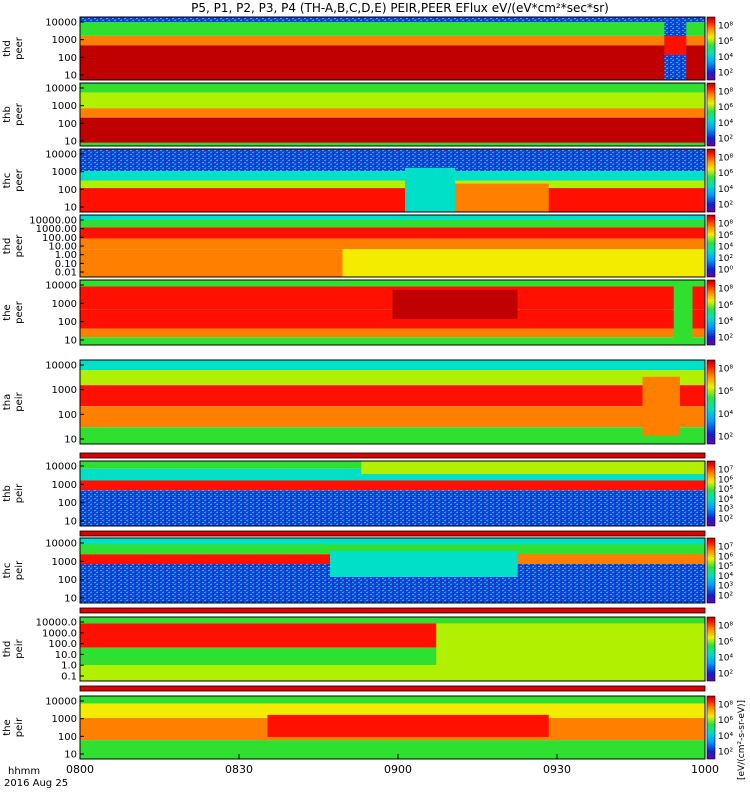 This screenshot has height=800, width=750. What do you see at coordinates (24, 771) in the screenshot?
I see `x-footer-hhmm: hhmm` at bounding box center [24, 771].